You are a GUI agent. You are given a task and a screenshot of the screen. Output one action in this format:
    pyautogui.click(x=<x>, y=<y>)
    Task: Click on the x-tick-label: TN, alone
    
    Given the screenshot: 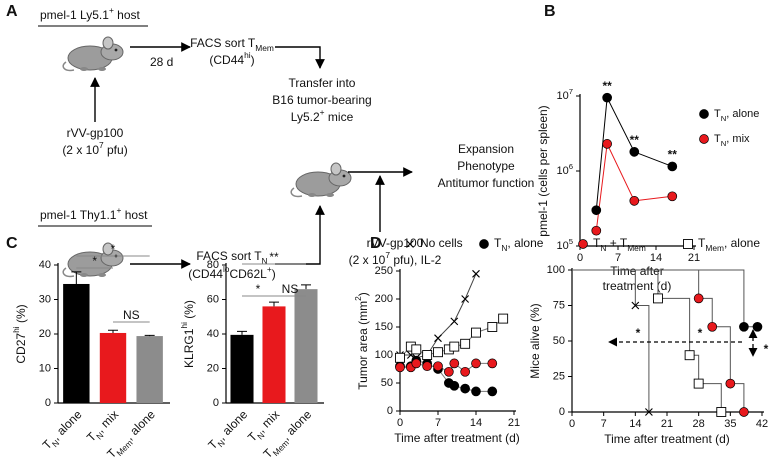 What is the action you would take?
    pyautogui.click(x=229, y=430)
    